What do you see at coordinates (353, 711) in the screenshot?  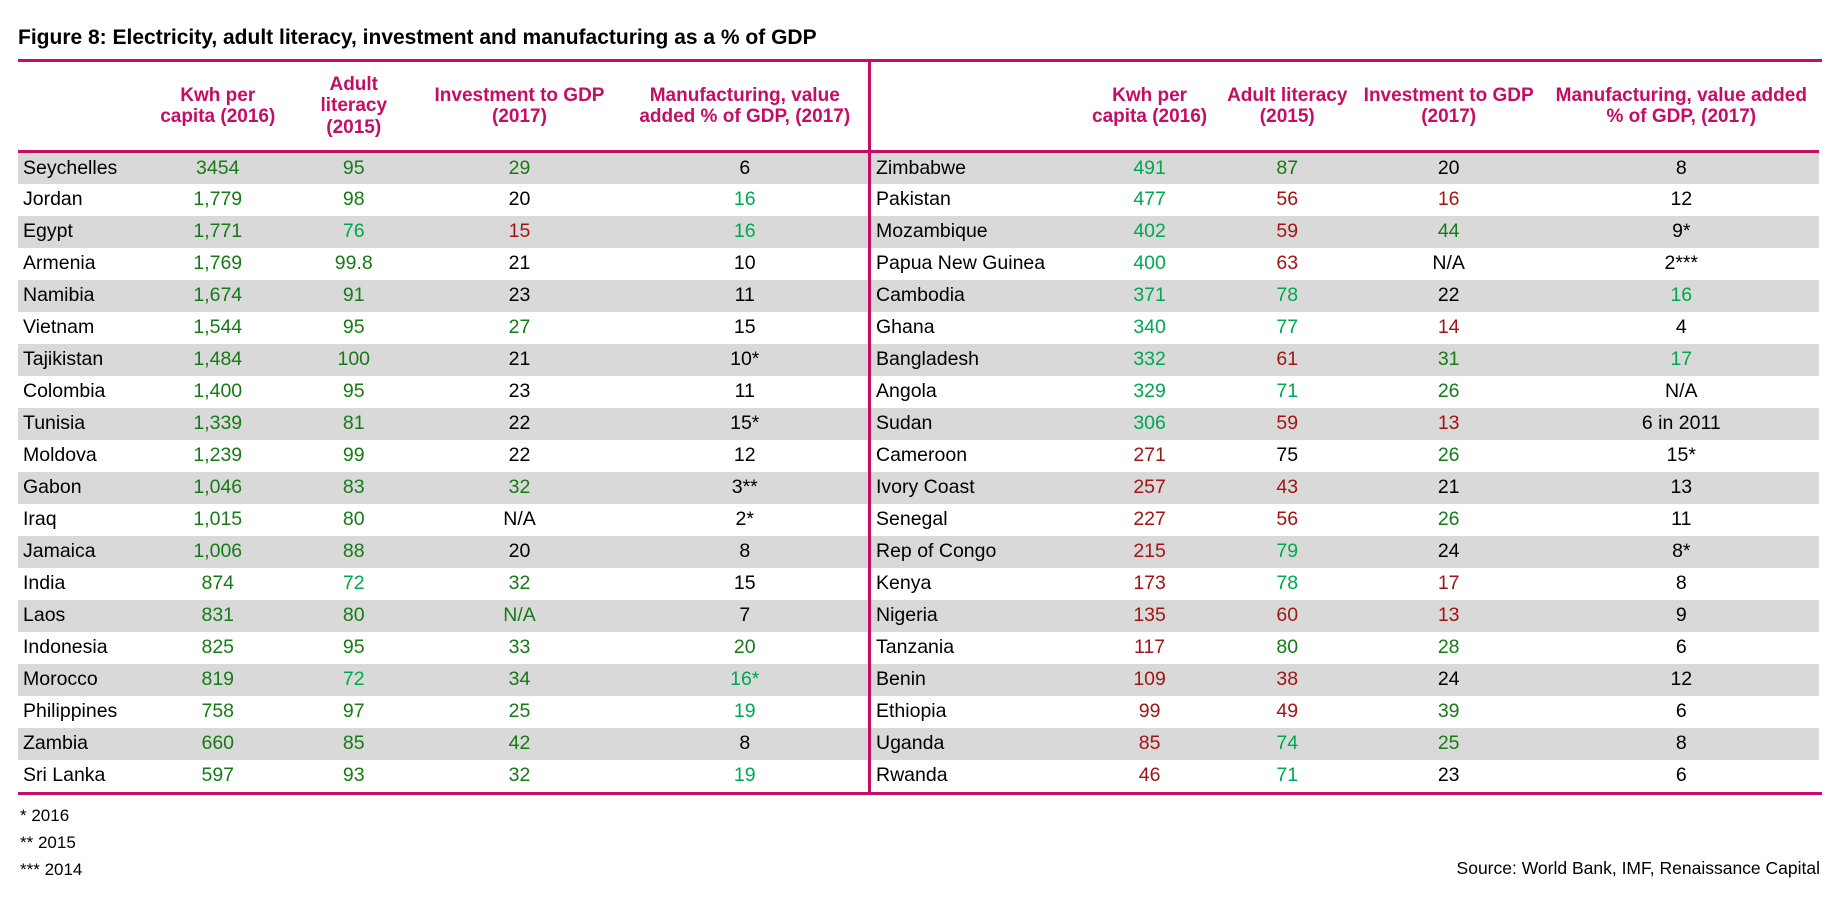 I see `value-cell: 97` at bounding box center [353, 711].